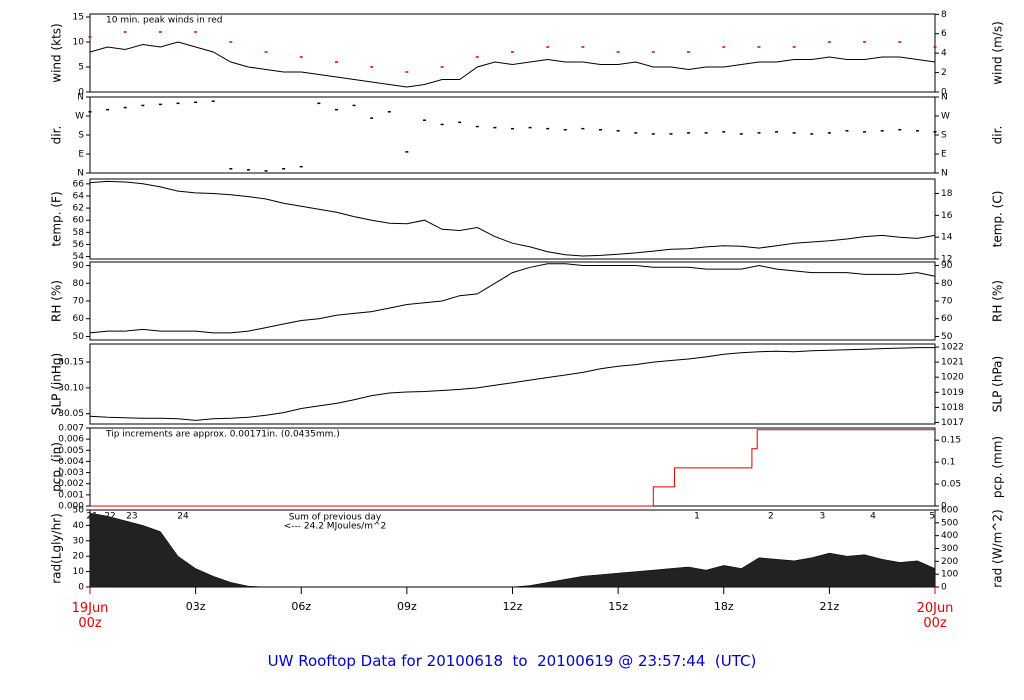 This screenshot has height=700, width=1024. What do you see at coordinates (947, 302) in the screenshot?
I see `y2-tick-label: 70` at bounding box center [947, 302].